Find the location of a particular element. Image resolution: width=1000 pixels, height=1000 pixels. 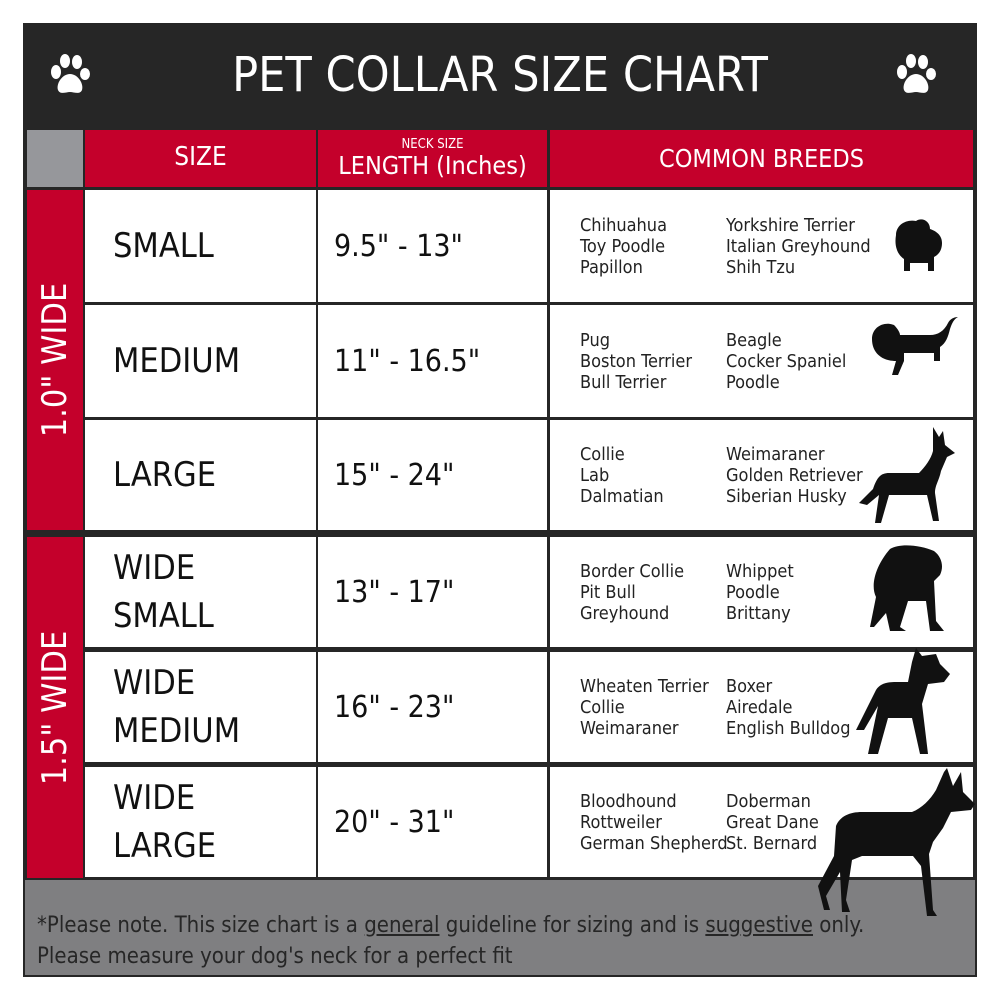

breed-name: Whippet is located at coordinates (760, 571).